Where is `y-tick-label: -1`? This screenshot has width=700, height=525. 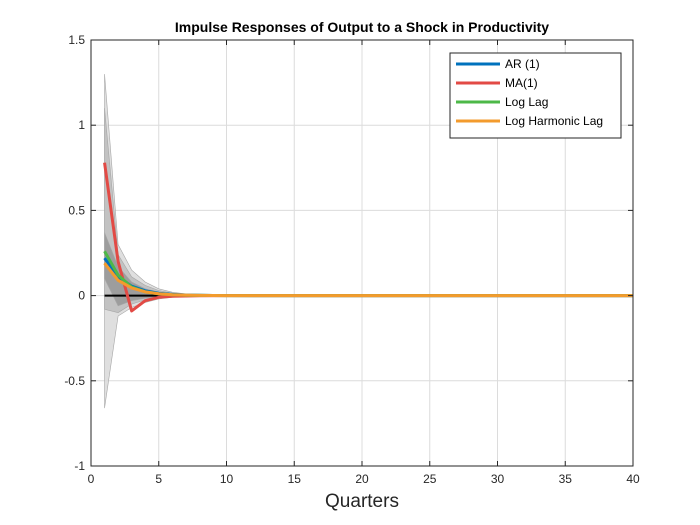 y-tick-label: -1 is located at coordinates (79, 466).